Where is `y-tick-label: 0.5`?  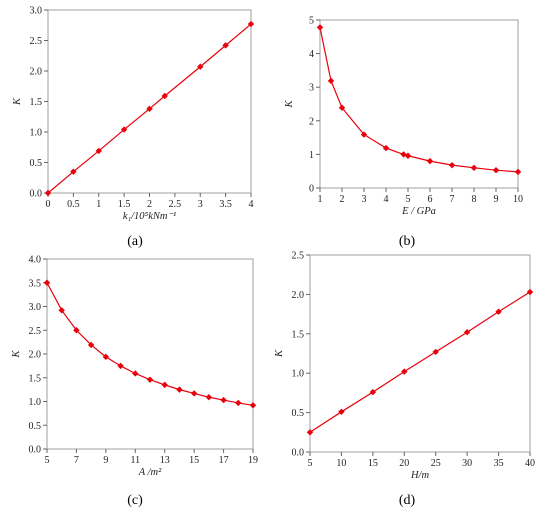 y-tick-label: 0.5 is located at coordinates (35, 426).